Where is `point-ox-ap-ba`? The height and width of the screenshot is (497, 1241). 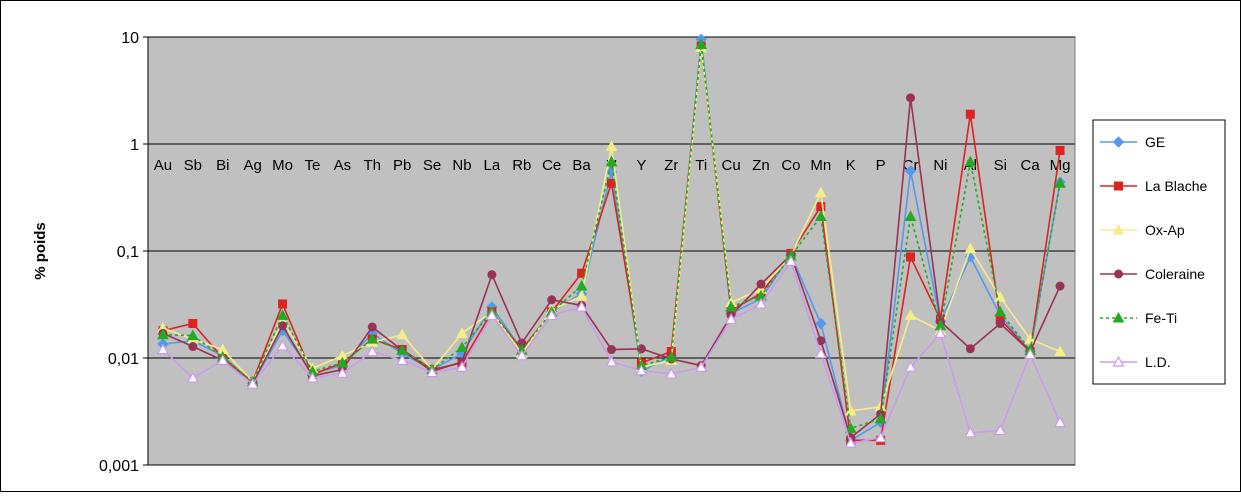 point-ox-ap-ba is located at coordinates (581, 295).